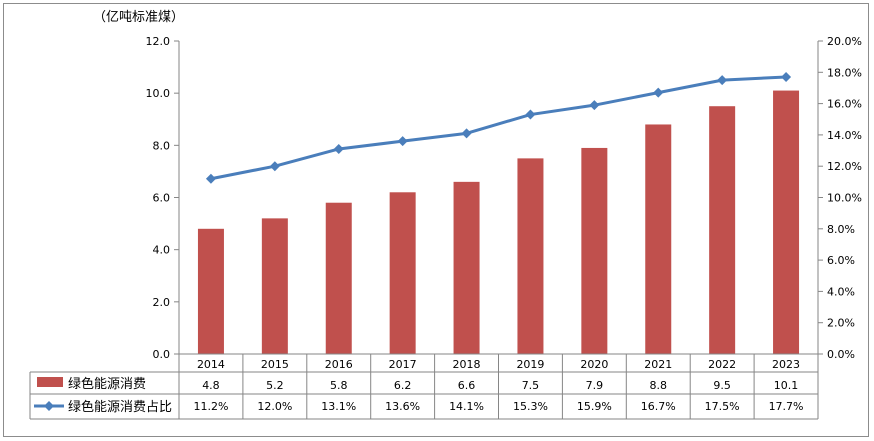 Image resolution: width=874 pixels, height=441 pixels. I want to click on bar-2015, so click(274, 286).